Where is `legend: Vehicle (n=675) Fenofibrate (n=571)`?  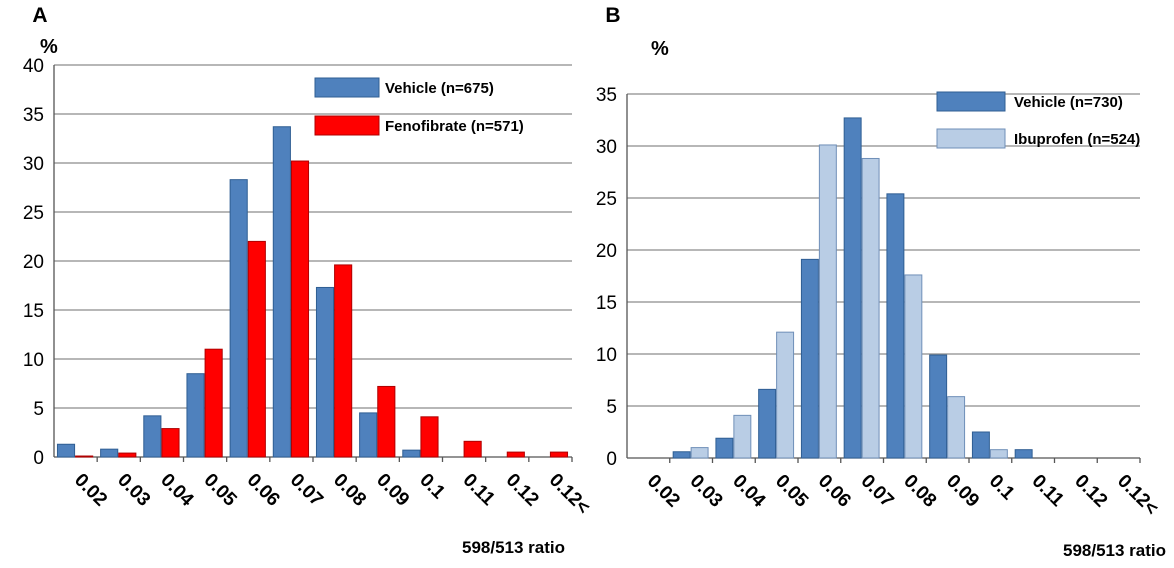
legend: Vehicle (n=675) Fenofibrate (n=571) is located at coordinates (419, 106).